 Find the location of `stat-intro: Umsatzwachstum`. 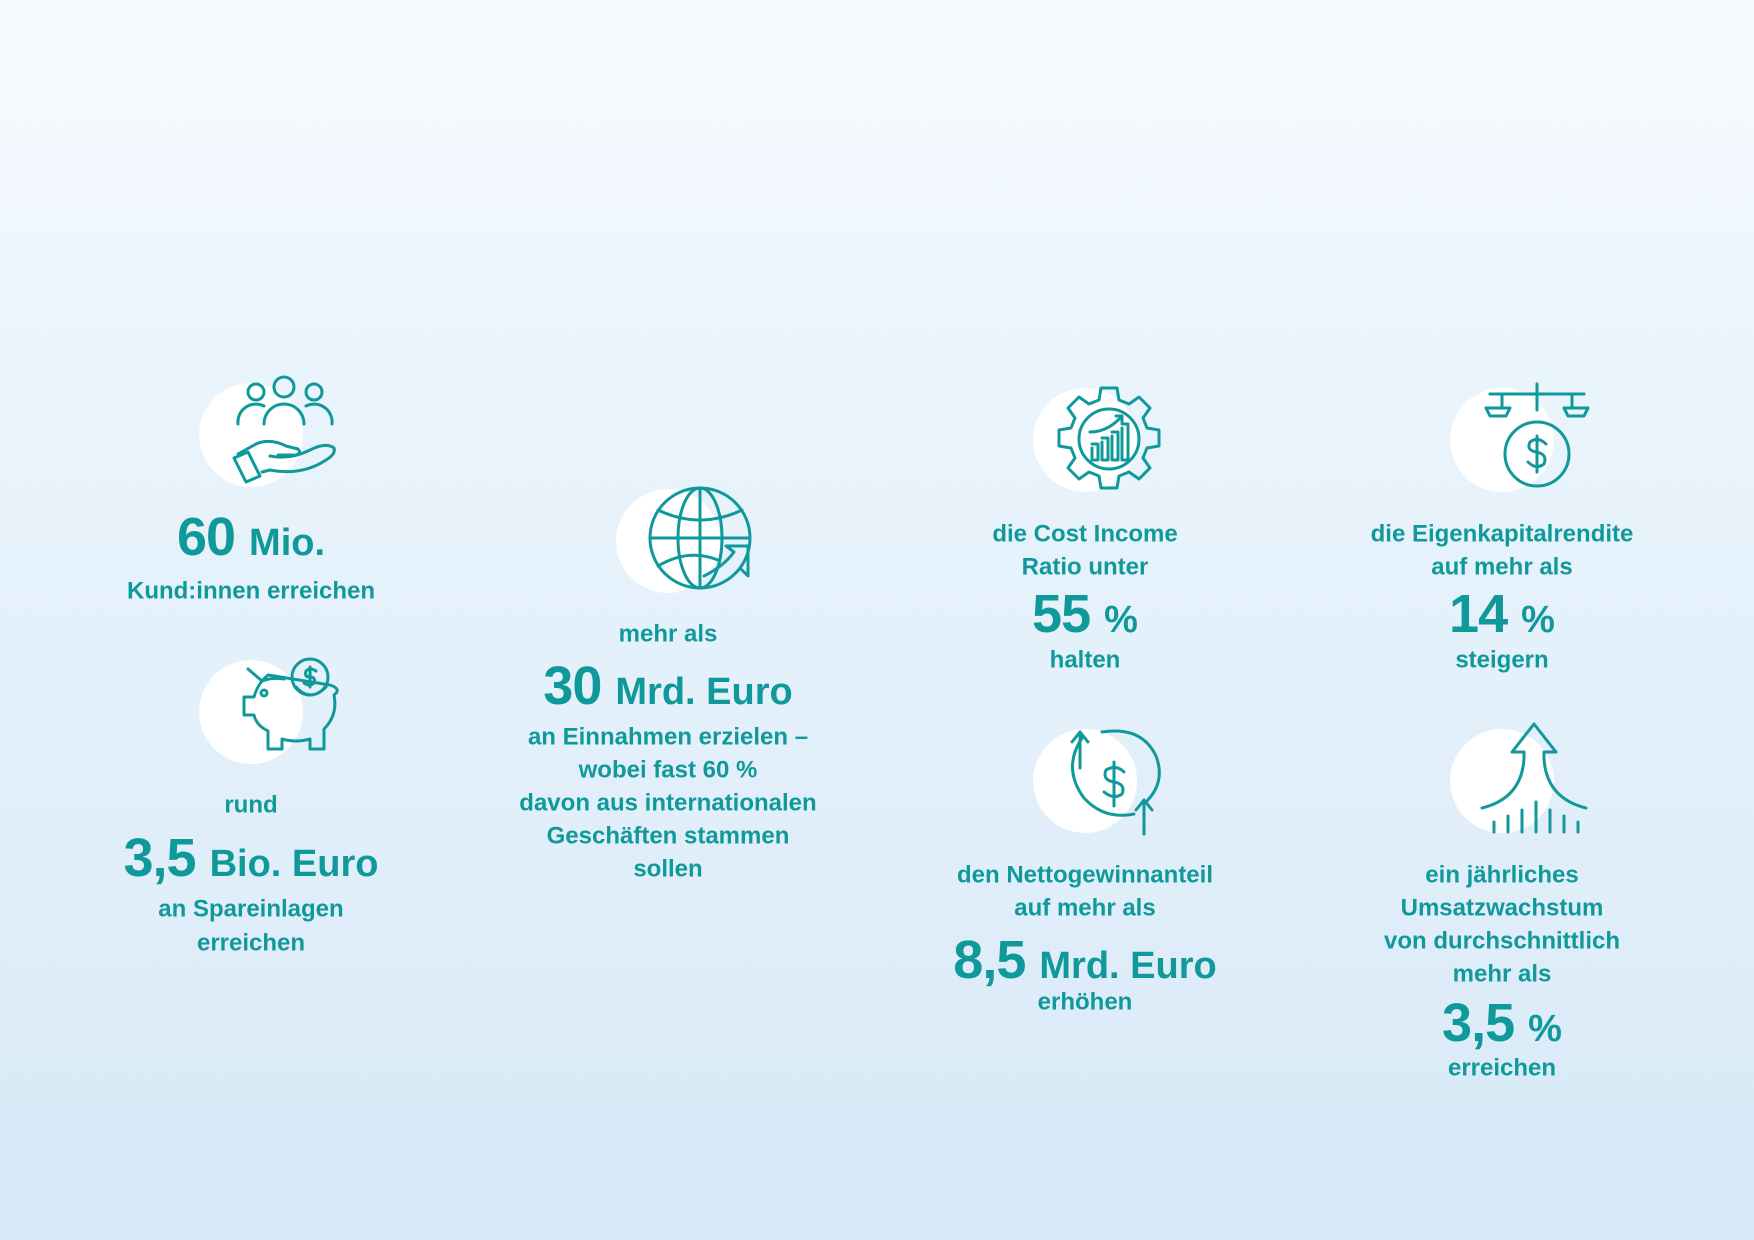

stat-intro: Umsatzwachstum is located at coordinates (1502, 908).